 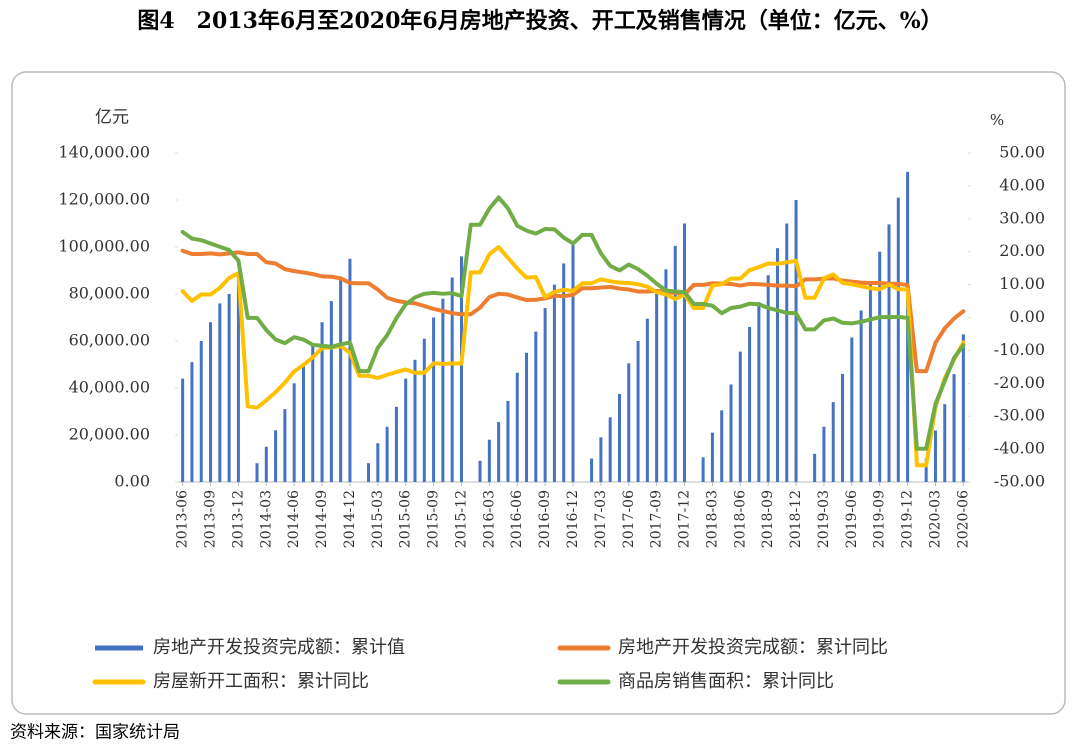 I want to click on y2-tick-label: -20.00, so click(x=1019, y=382).